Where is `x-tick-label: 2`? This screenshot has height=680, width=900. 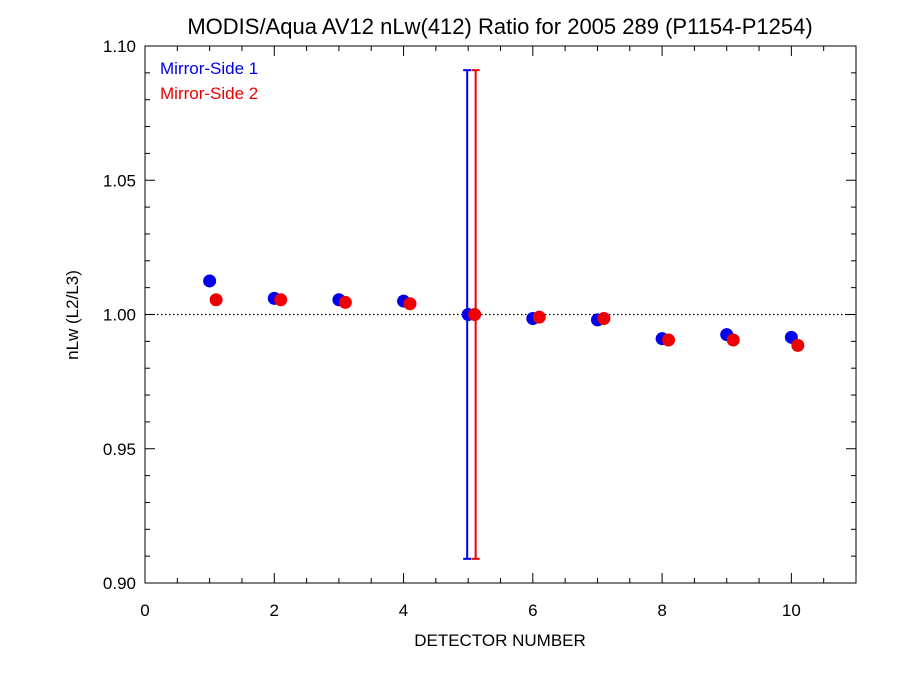
x-tick-label: 2 is located at coordinates (274, 610).